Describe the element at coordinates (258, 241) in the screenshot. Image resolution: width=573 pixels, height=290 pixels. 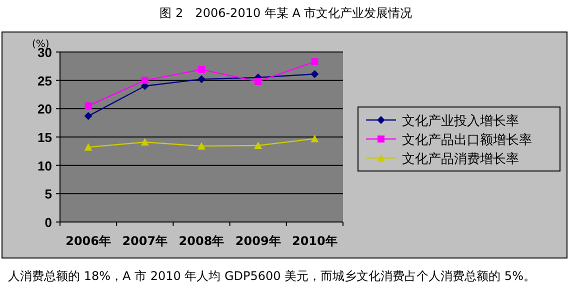
I see `x-tick-label: 2009年` at that location.